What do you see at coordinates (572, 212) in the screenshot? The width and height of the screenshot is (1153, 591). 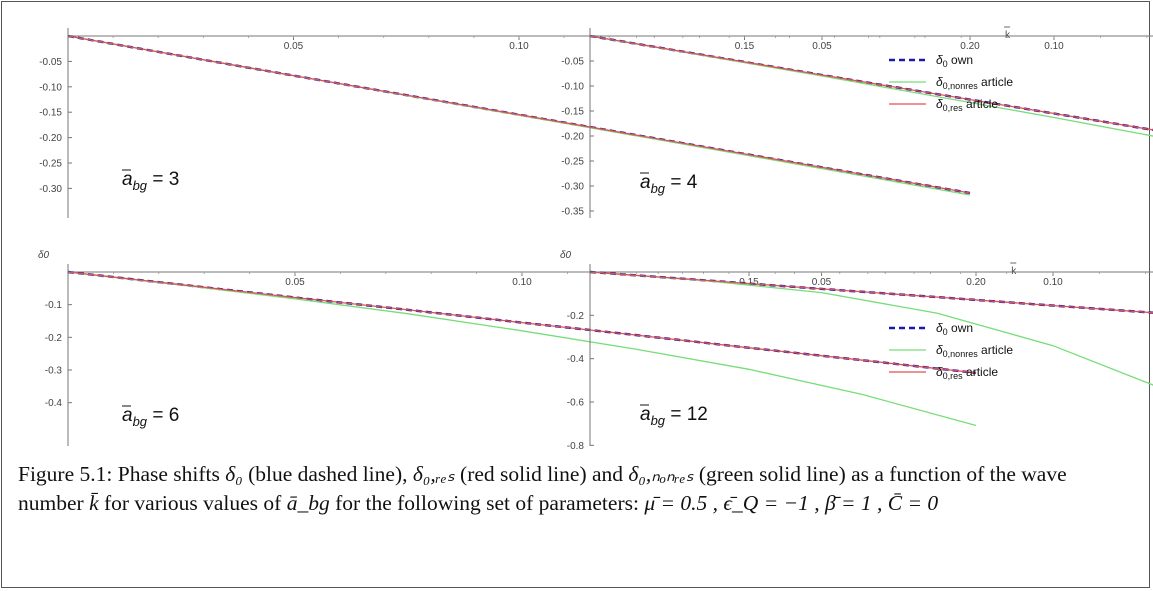 I see `y-tick-label: -0.35` at bounding box center [572, 212].